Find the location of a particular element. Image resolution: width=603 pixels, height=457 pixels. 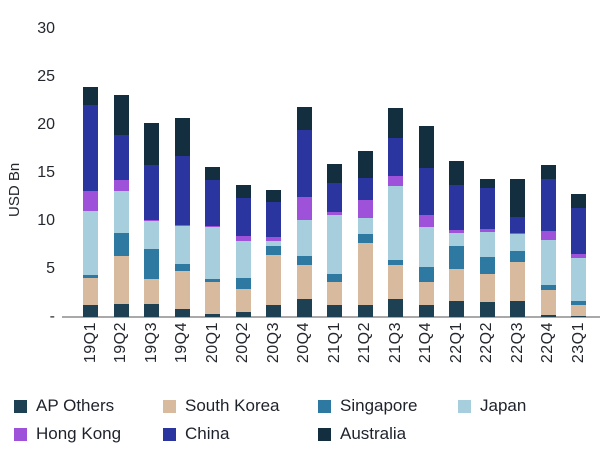

bar-20Q1 is located at coordinates (212, 242).